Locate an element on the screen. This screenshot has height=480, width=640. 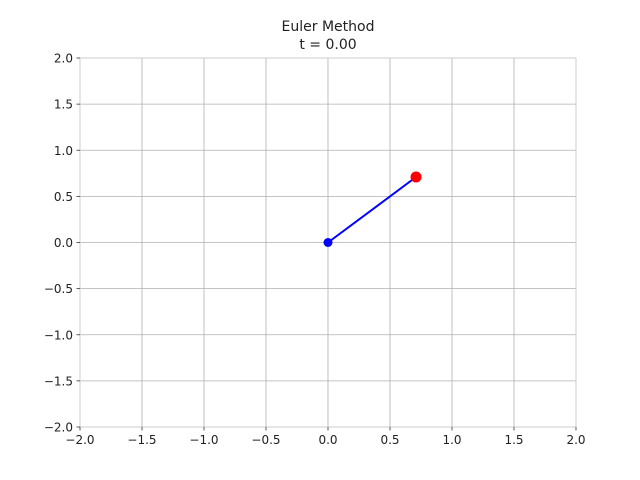
y-tick-label: 0.5 is located at coordinates (63, 197).